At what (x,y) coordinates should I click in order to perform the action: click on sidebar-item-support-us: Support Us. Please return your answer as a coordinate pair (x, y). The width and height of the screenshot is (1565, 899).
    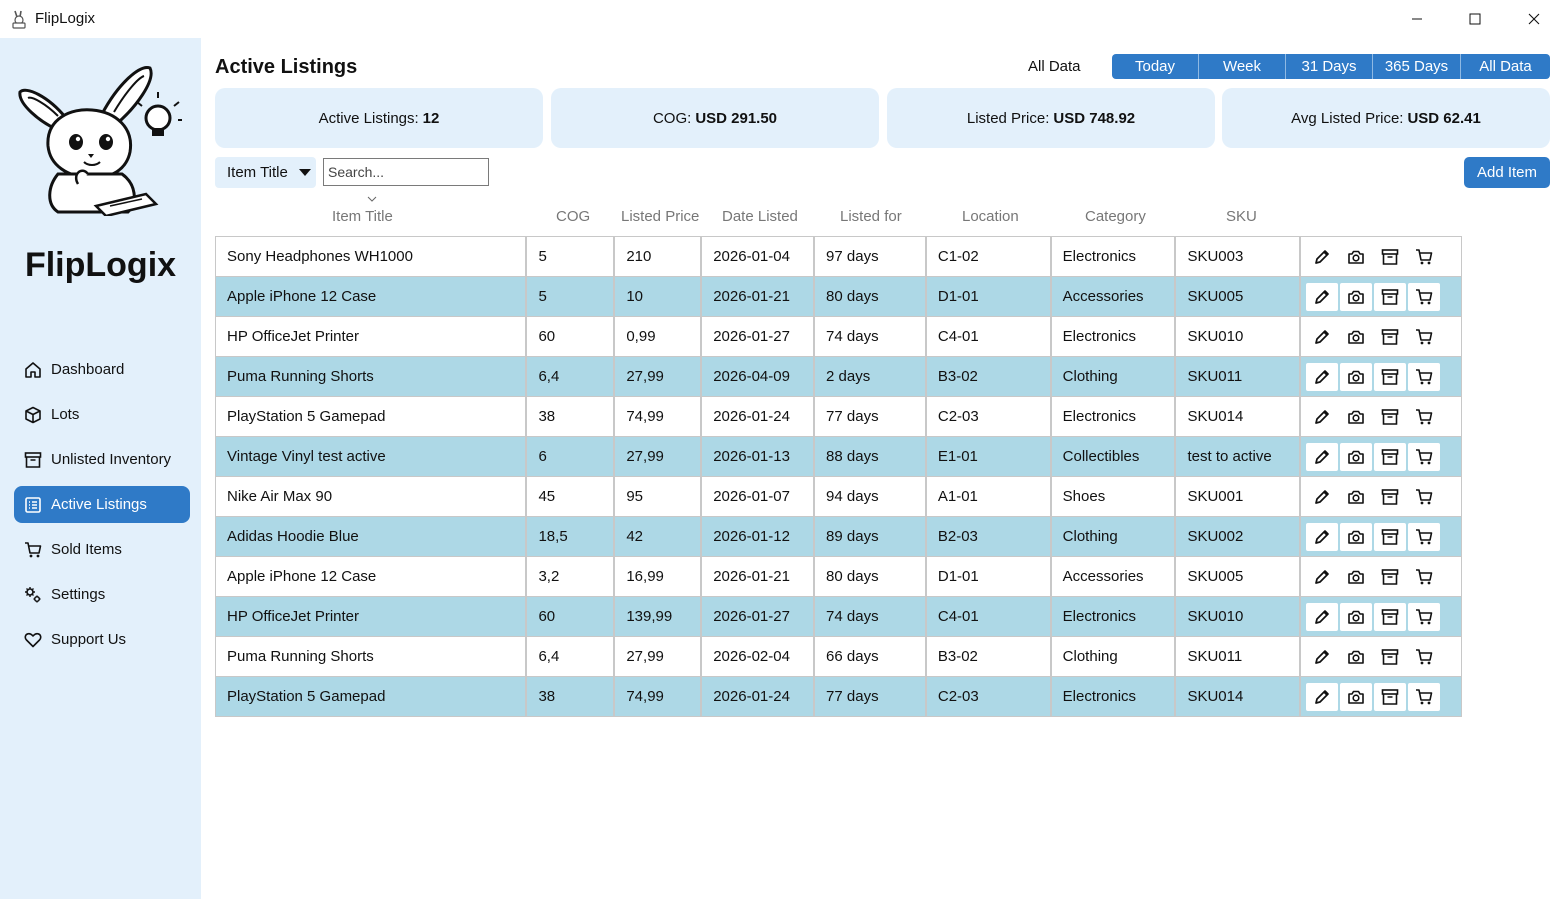
    Looking at the image, I should click on (102, 639).